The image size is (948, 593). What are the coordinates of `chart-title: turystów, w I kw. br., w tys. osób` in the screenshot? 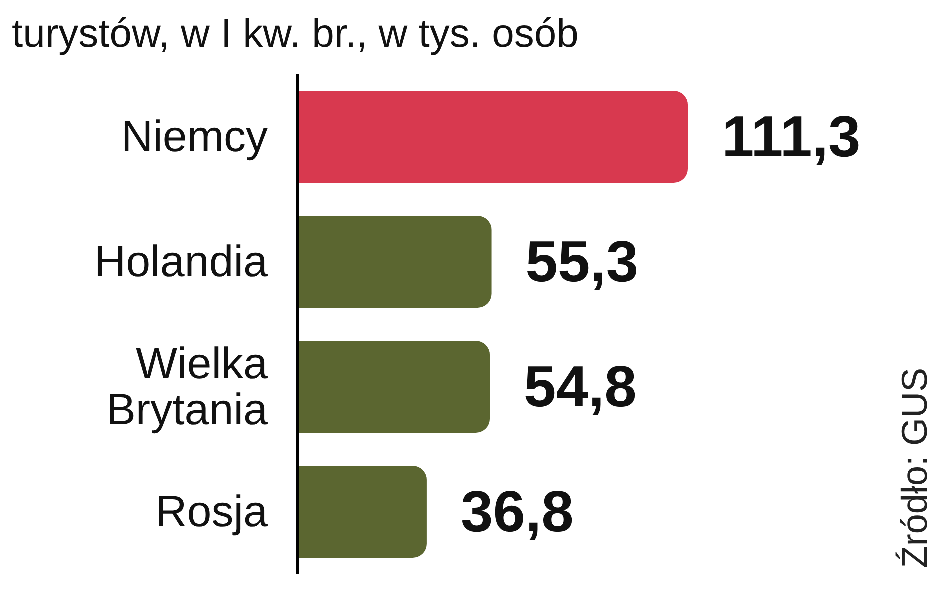 It's located at (295, 34).